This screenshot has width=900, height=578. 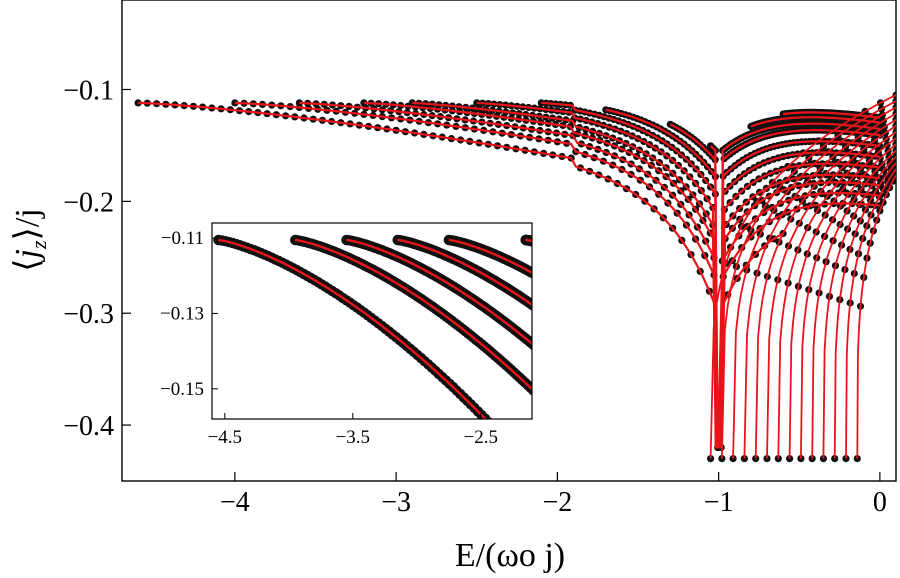 What do you see at coordinates (88, 202) in the screenshot?
I see `main-y-tick-label: −0.2` at bounding box center [88, 202].